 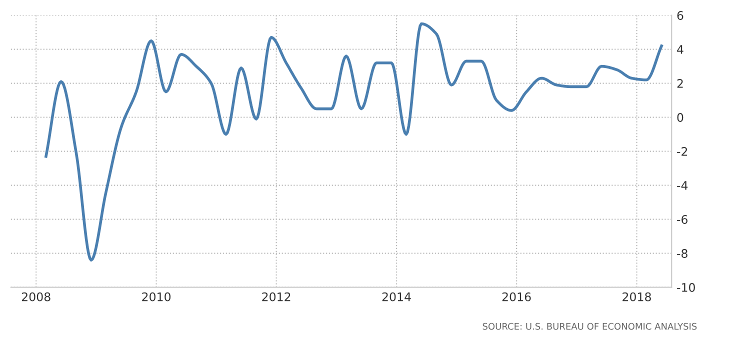 I want to click on y-tick-label: -6, so click(x=682, y=219).